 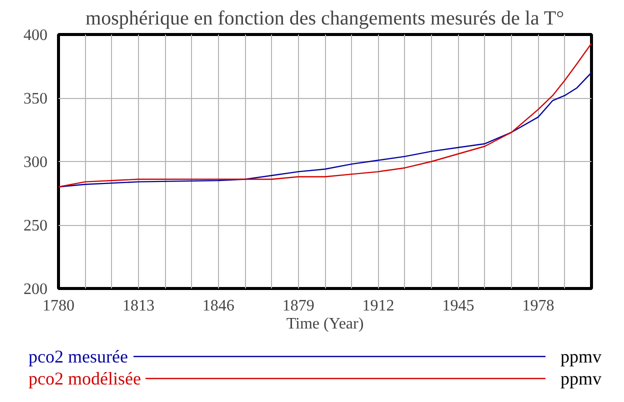 What do you see at coordinates (458, 306) in the screenshot?
I see `x-tick-label: 1945` at bounding box center [458, 306].